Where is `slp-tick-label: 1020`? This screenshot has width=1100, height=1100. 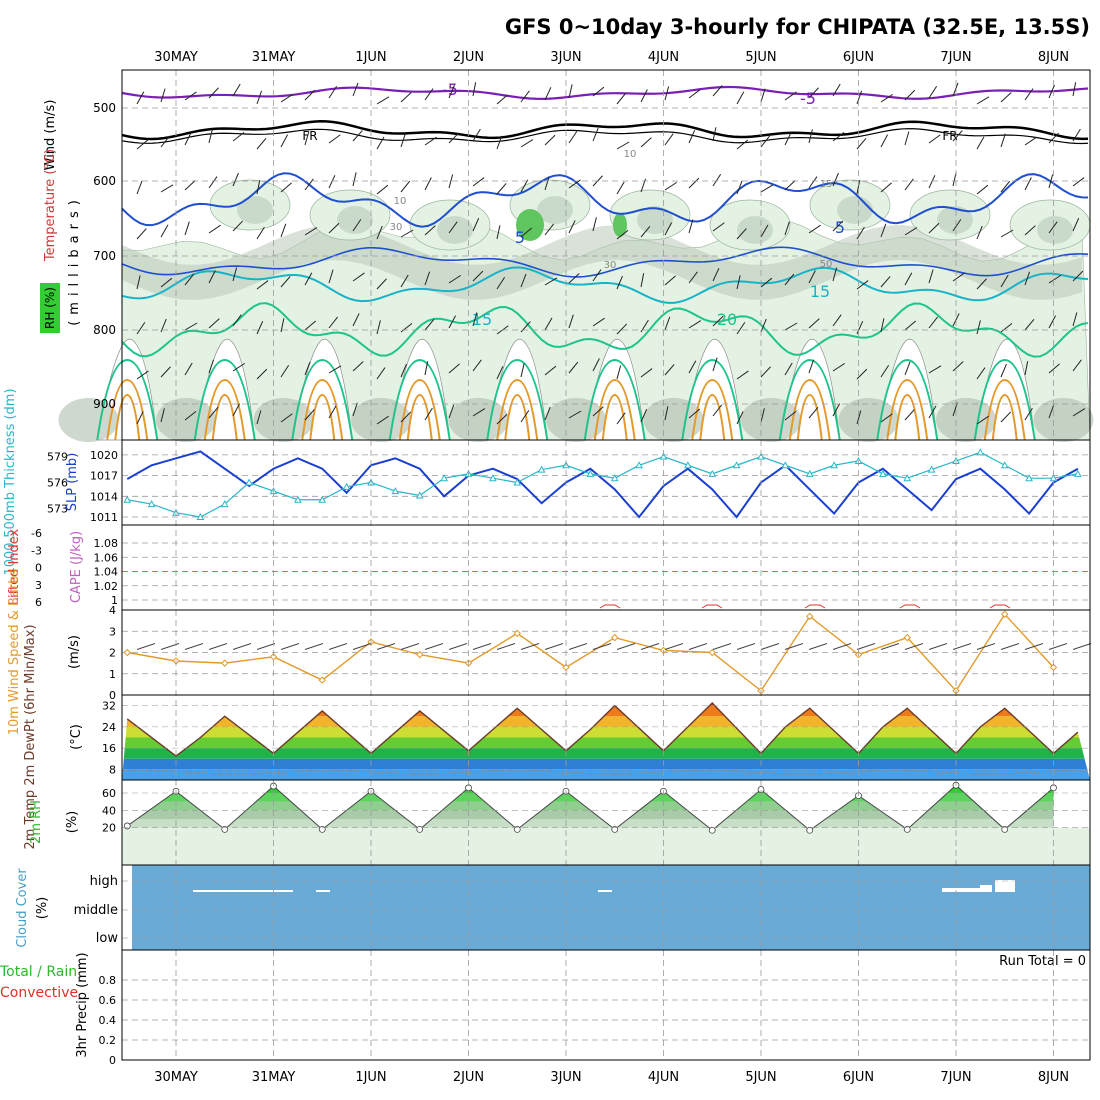
slp-tick-label: 1020 is located at coordinates (104, 455).